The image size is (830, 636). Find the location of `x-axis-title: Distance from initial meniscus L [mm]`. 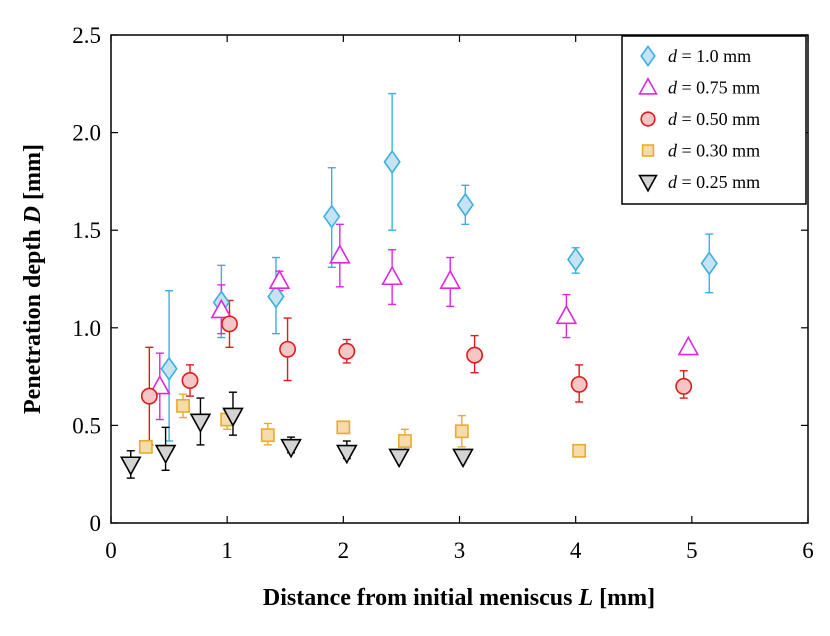

x-axis-title: Distance from initial meniscus L [mm] is located at coordinates (459, 598).